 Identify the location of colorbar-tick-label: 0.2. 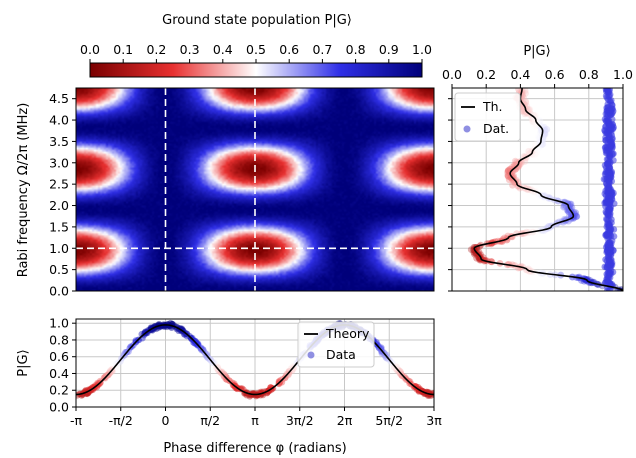
(156, 49).